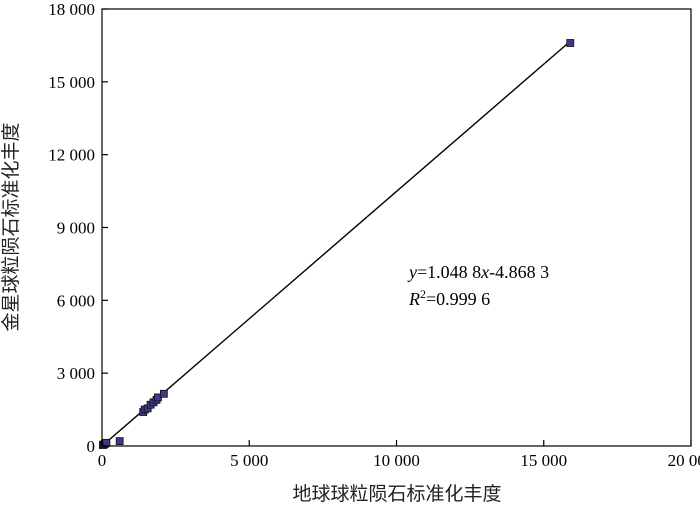 Image resolution: width=700 pixels, height=508 pixels. What do you see at coordinates (71, 155) in the screenshot?
I see `y-tick-label: 12 000` at bounding box center [71, 155].